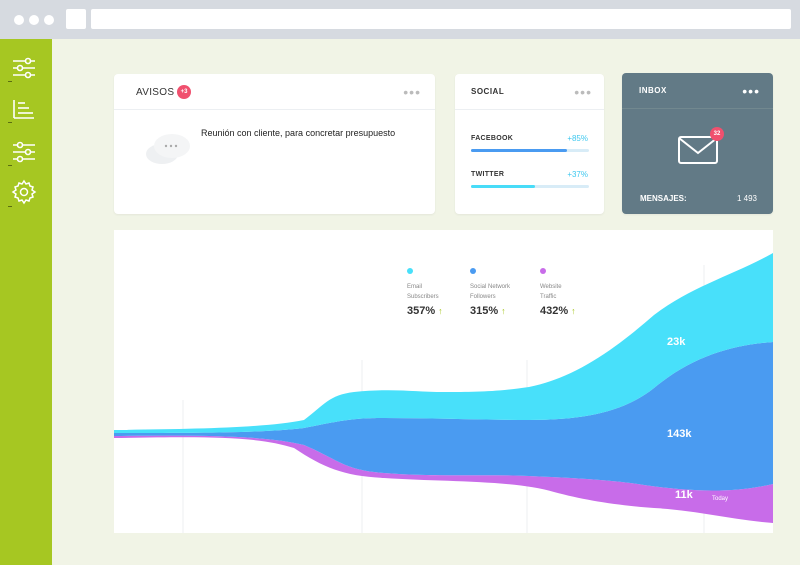  Describe the element at coordinates (488, 174) in the screenshot. I see `twitter-label: TWITTER` at that location.